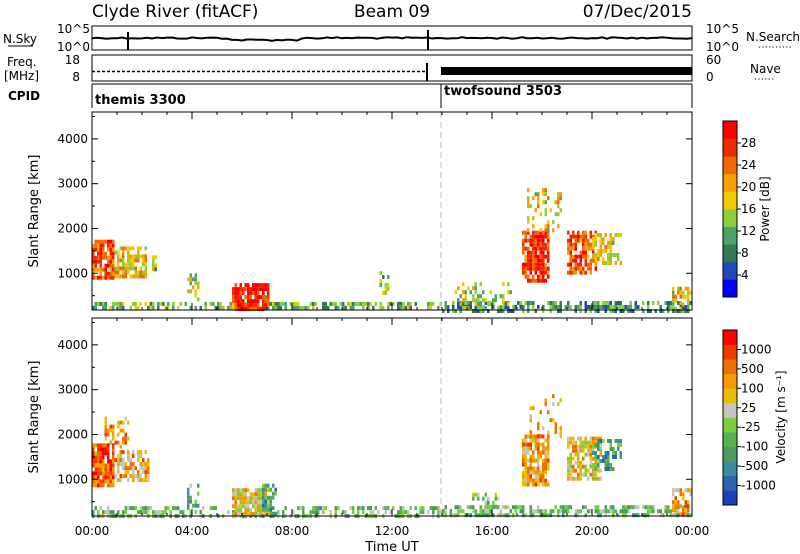 Image resolution: width=800 pixels, height=554 pixels. Describe the element at coordinates (350, 95) in the screenshot. I see `cpid-panel: CPID themis 3300 twofsound 3503` at that location.